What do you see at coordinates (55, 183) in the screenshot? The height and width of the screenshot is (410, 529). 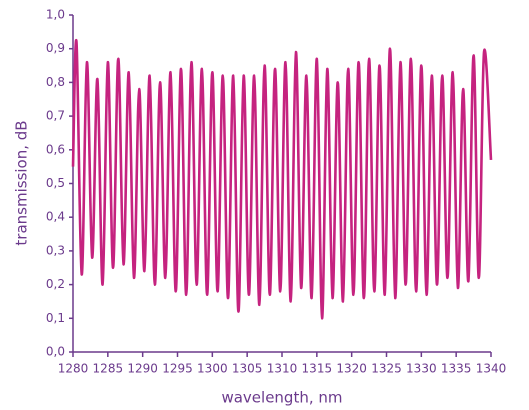 I see `y-tick-label: 0,5` at bounding box center [55, 183].